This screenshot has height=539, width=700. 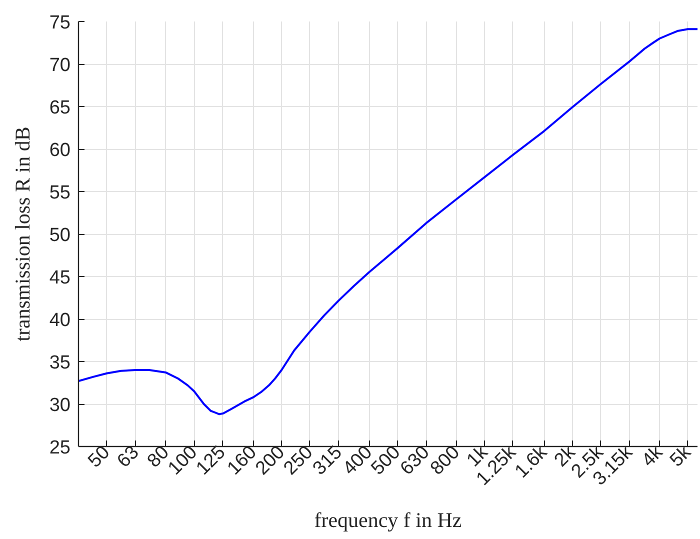 I want to click on y-tick-label: 35, so click(x=60, y=363).